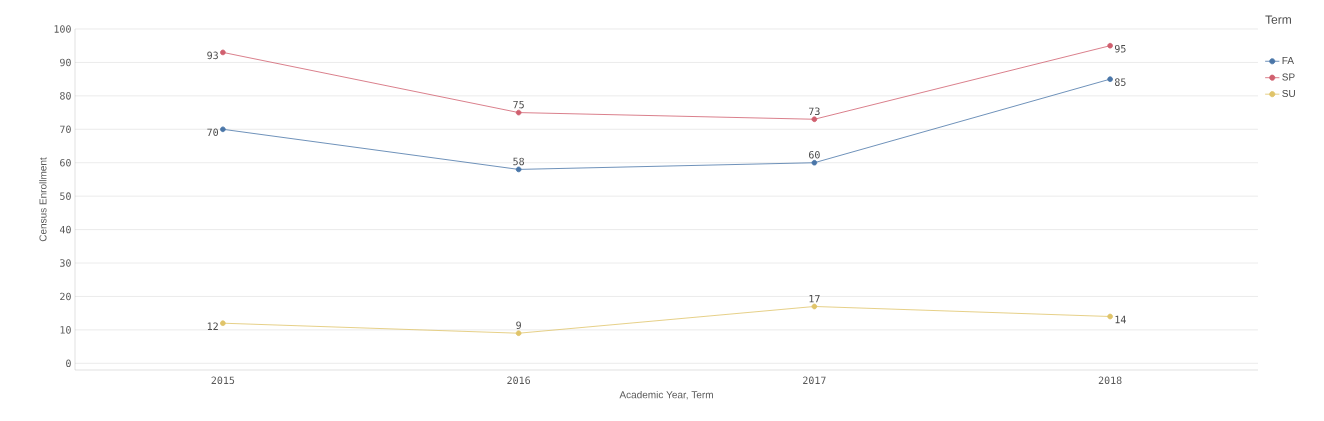 This screenshot has height=421, width=1324. I want to click on legend-label: SU, so click(1288, 93).